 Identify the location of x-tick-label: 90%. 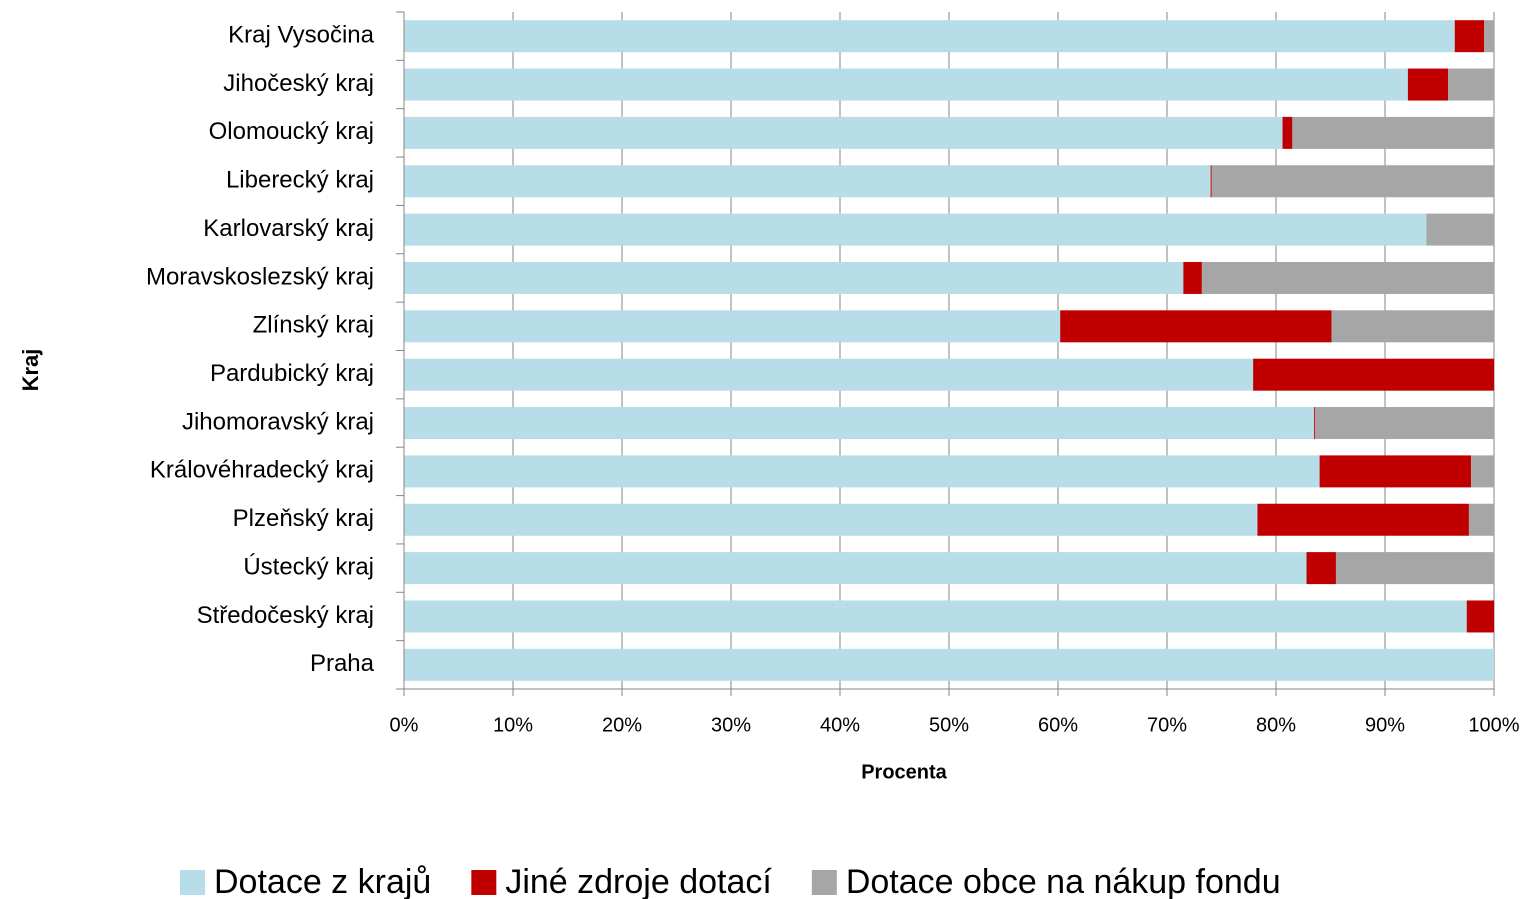
(1385, 725).